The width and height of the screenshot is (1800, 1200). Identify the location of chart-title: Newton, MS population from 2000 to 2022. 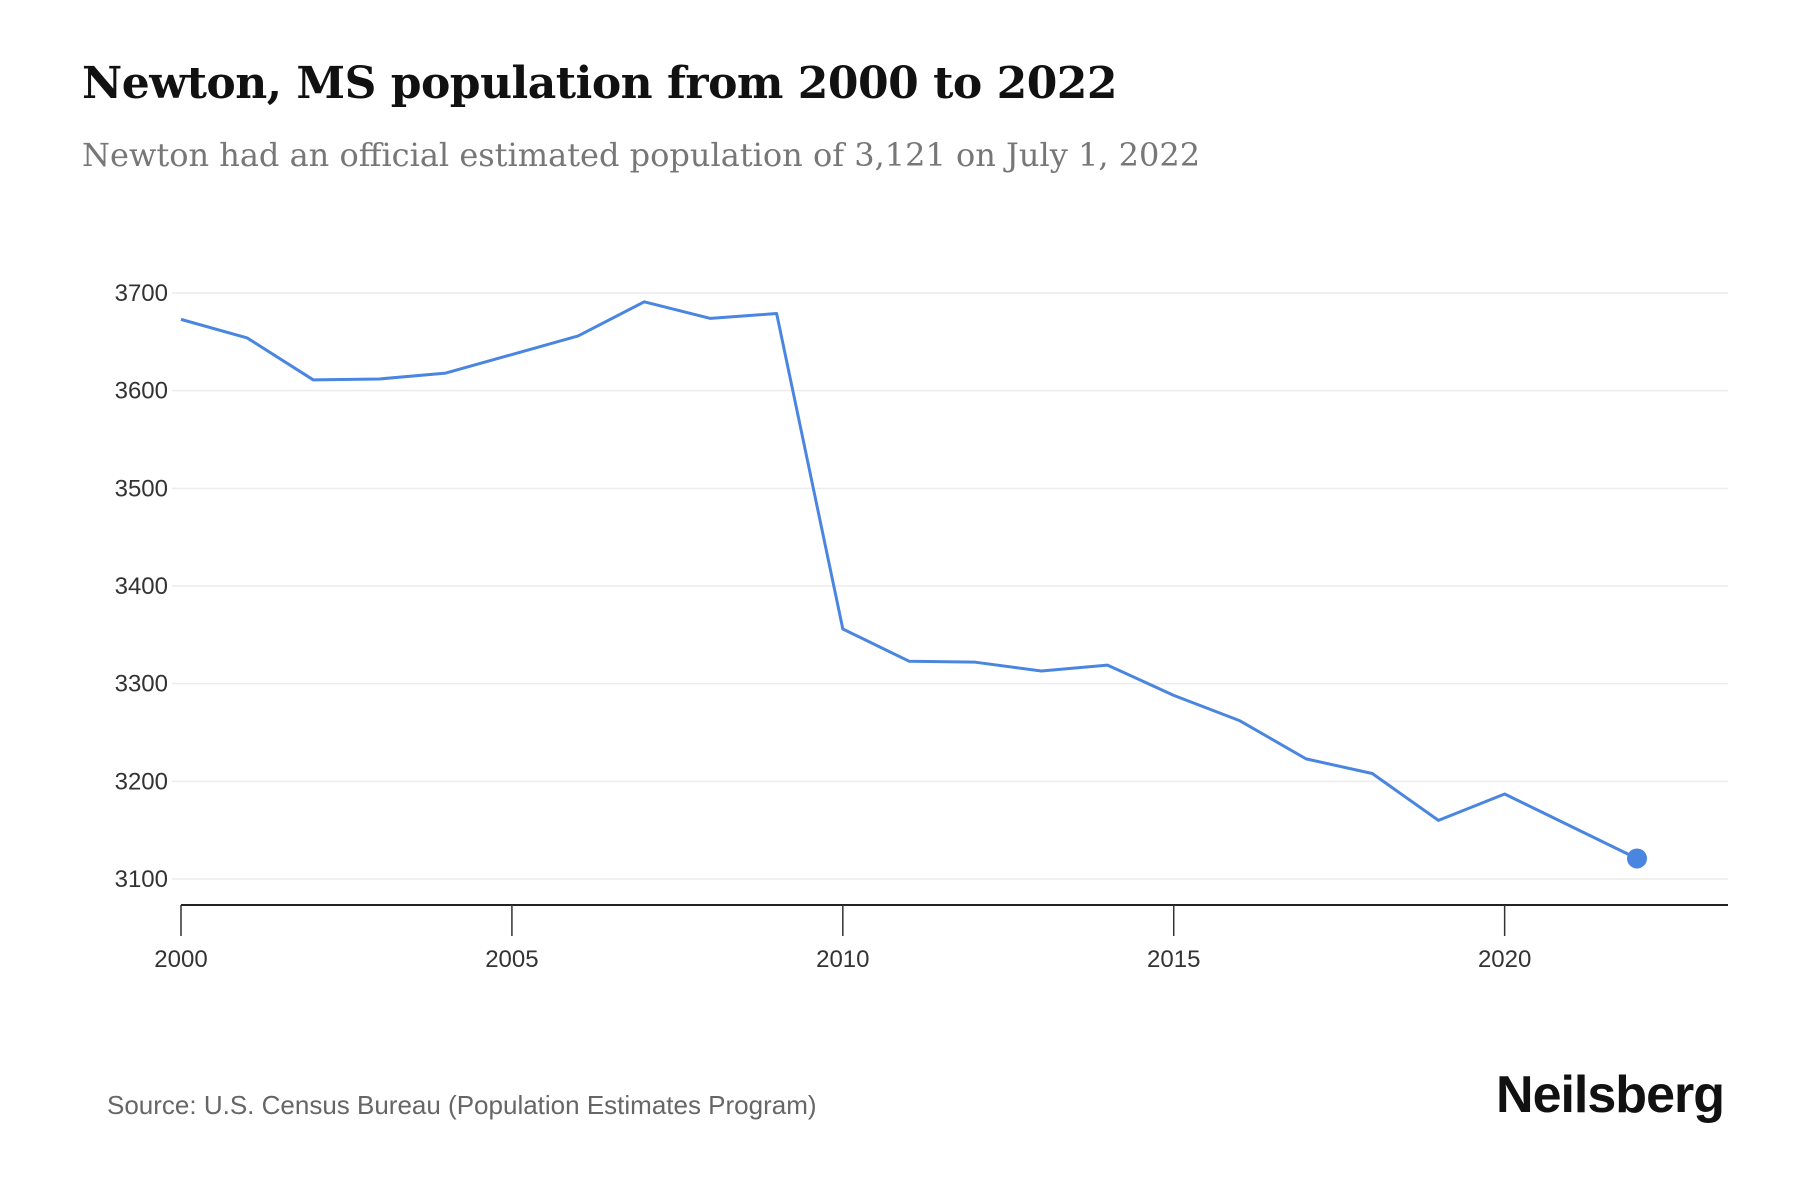
(600, 83).